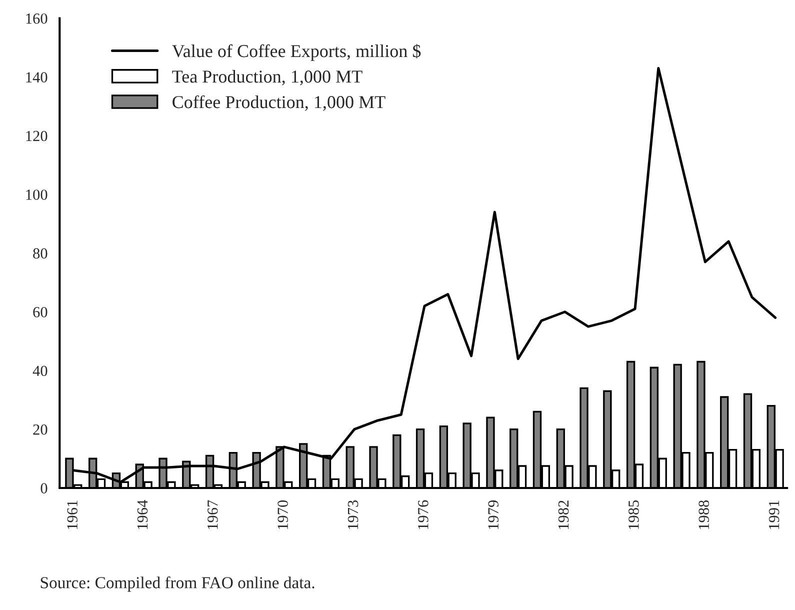 The width and height of the screenshot is (795, 610). Describe the element at coordinates (177, 584) in the screenshot. I see `source-note: Source: Compiled from FAO online data.` at that location.